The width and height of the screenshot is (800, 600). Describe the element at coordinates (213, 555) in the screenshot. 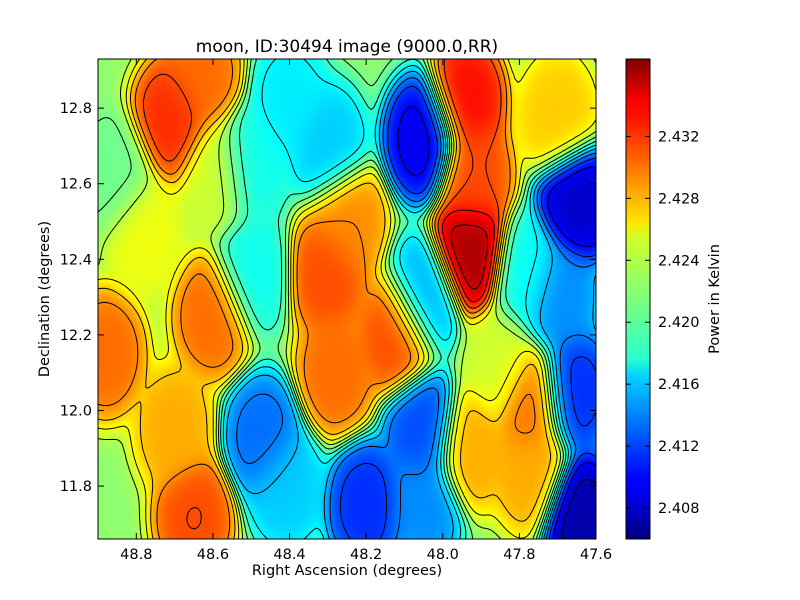

I see `x-tick-label: 48.6` at that location.